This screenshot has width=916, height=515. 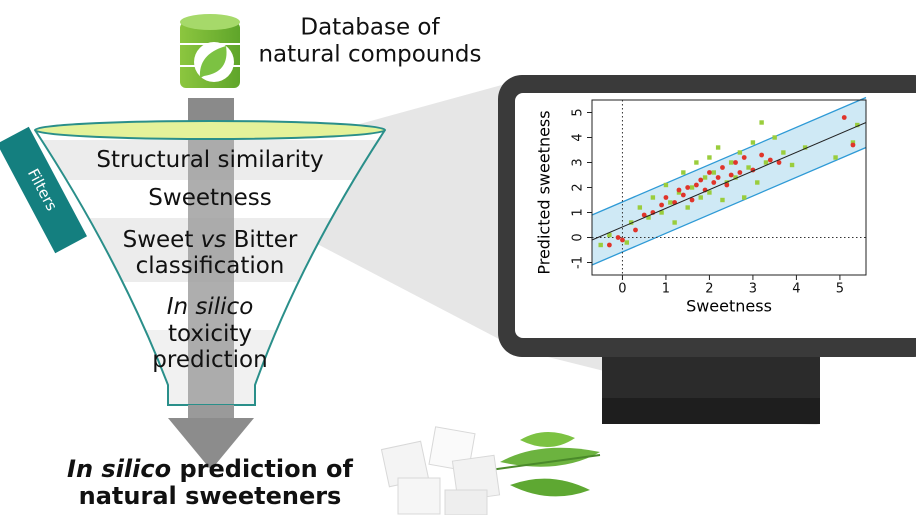 I want to click on y-tick-label: 2, so click(x=578, y=187).